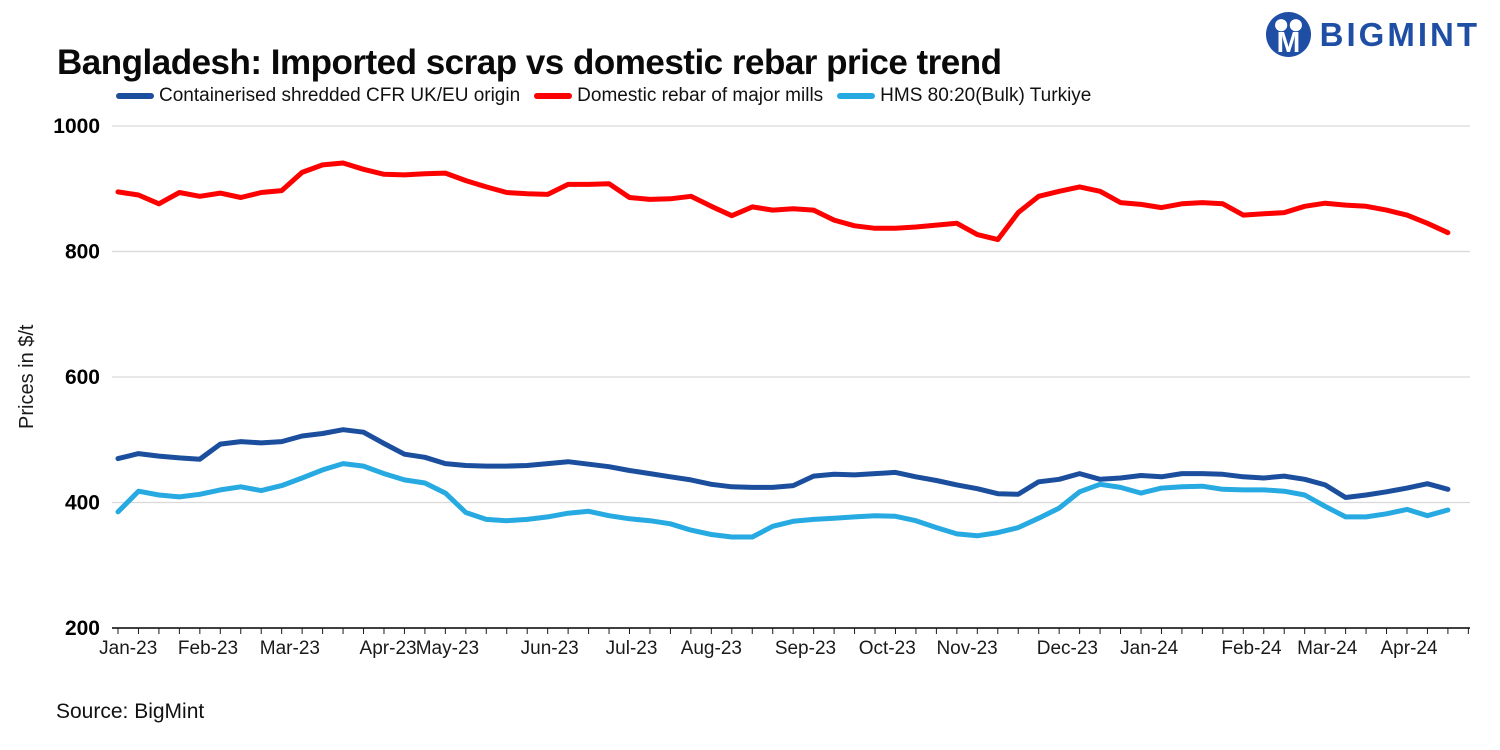 The height and width of the screenshot is (750, 1500). I want to click on x-axis-label: Jun-23, so click(550, 648).